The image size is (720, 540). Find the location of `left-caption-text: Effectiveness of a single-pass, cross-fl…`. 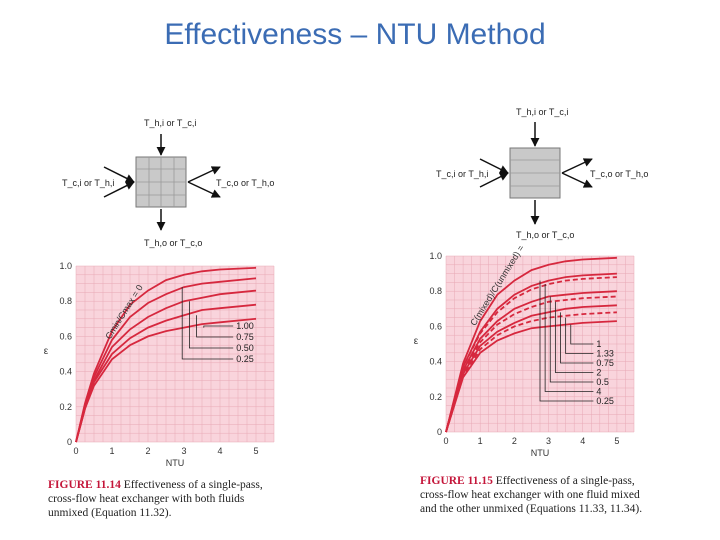

left-caption-text: Effectiveness of a single-pass, cross-fl… is located at coordinates (155, 499).